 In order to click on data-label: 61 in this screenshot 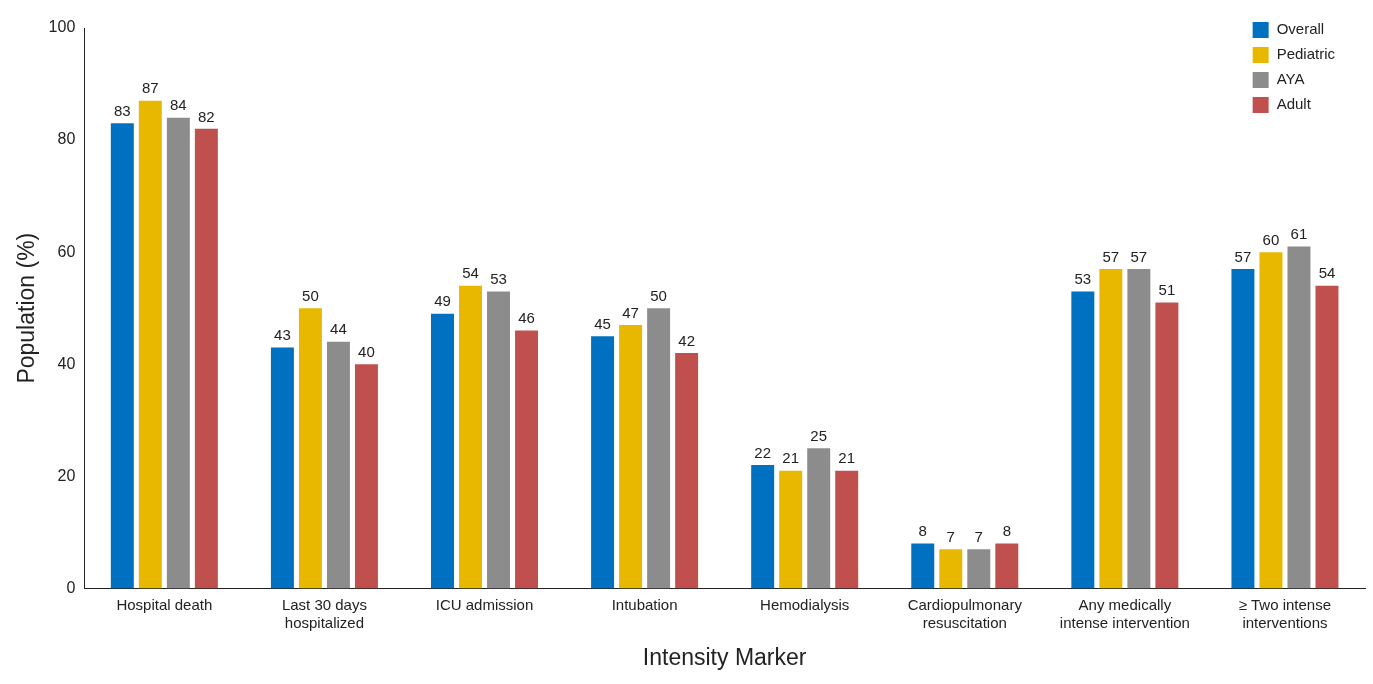, I will do `click(1299, 234)`.